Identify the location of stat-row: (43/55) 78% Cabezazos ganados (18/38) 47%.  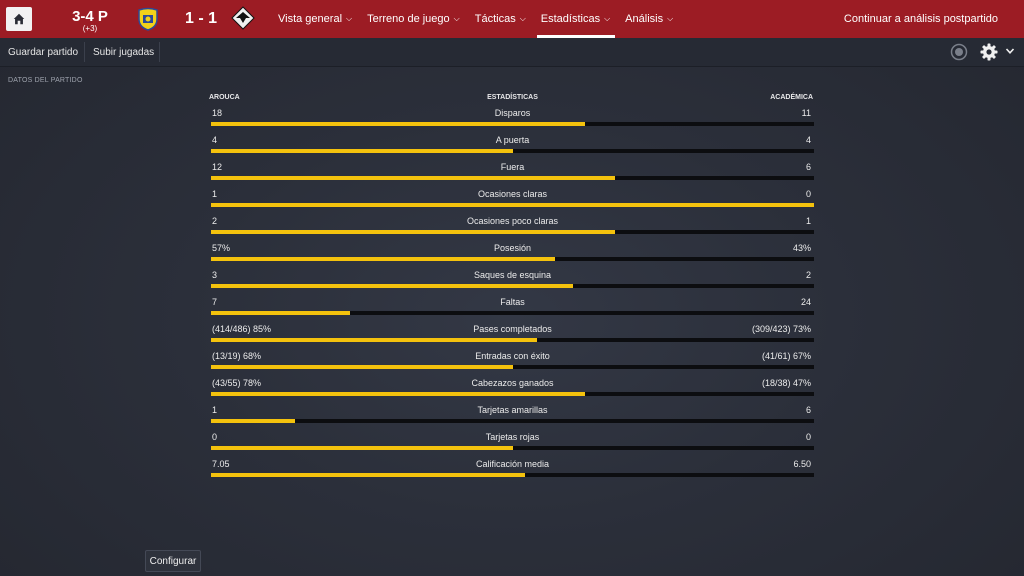
(512, 387).